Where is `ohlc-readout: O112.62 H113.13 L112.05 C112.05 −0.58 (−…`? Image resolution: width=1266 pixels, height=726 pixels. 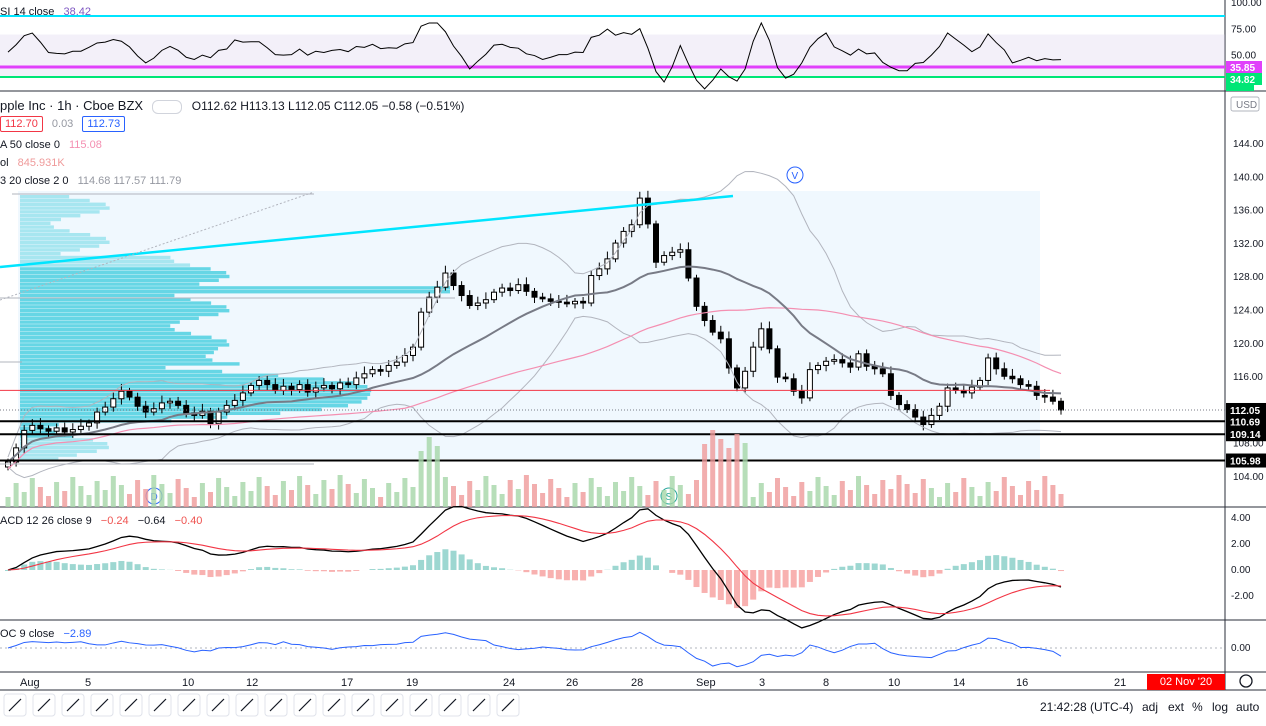
ohlc-readout: O112.62 H113.13 L112.05 C112.05 −0.58 (−… is located at coordinates (328, 106).